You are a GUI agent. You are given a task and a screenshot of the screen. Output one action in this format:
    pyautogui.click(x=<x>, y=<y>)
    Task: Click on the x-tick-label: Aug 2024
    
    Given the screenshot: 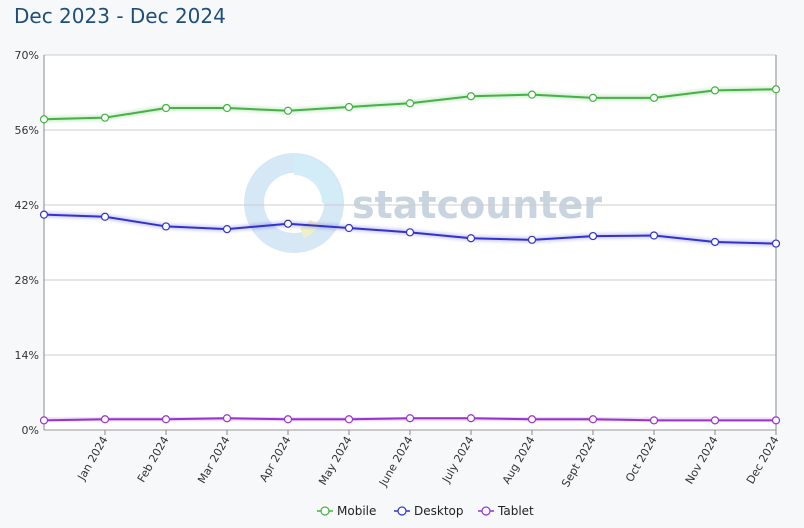 What is the action you would take?
    pyautogui.click(x=519, y=460)
    